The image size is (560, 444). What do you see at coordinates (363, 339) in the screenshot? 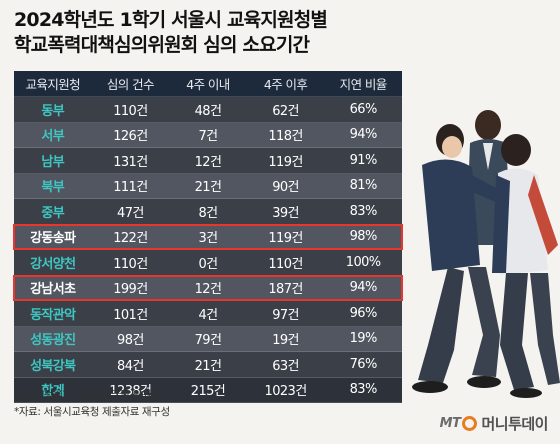
I see `cell-rate: 19%` at bounding box center [363, 339].